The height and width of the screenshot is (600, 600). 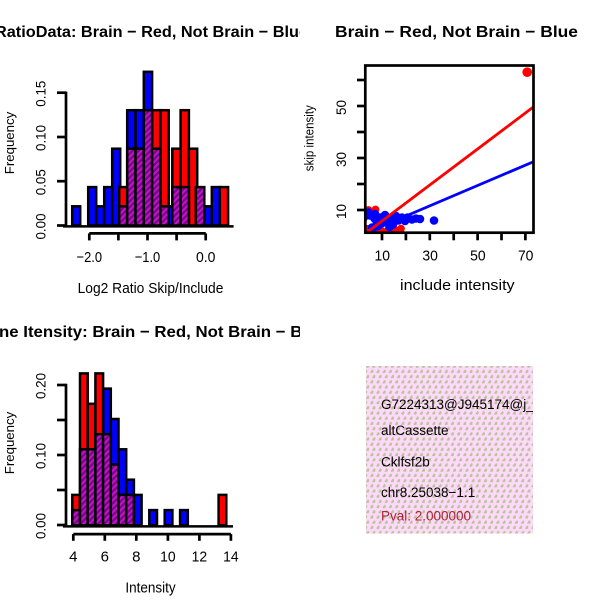 I want to click on svg-text: skip intensity, so click(x=310, y=138).